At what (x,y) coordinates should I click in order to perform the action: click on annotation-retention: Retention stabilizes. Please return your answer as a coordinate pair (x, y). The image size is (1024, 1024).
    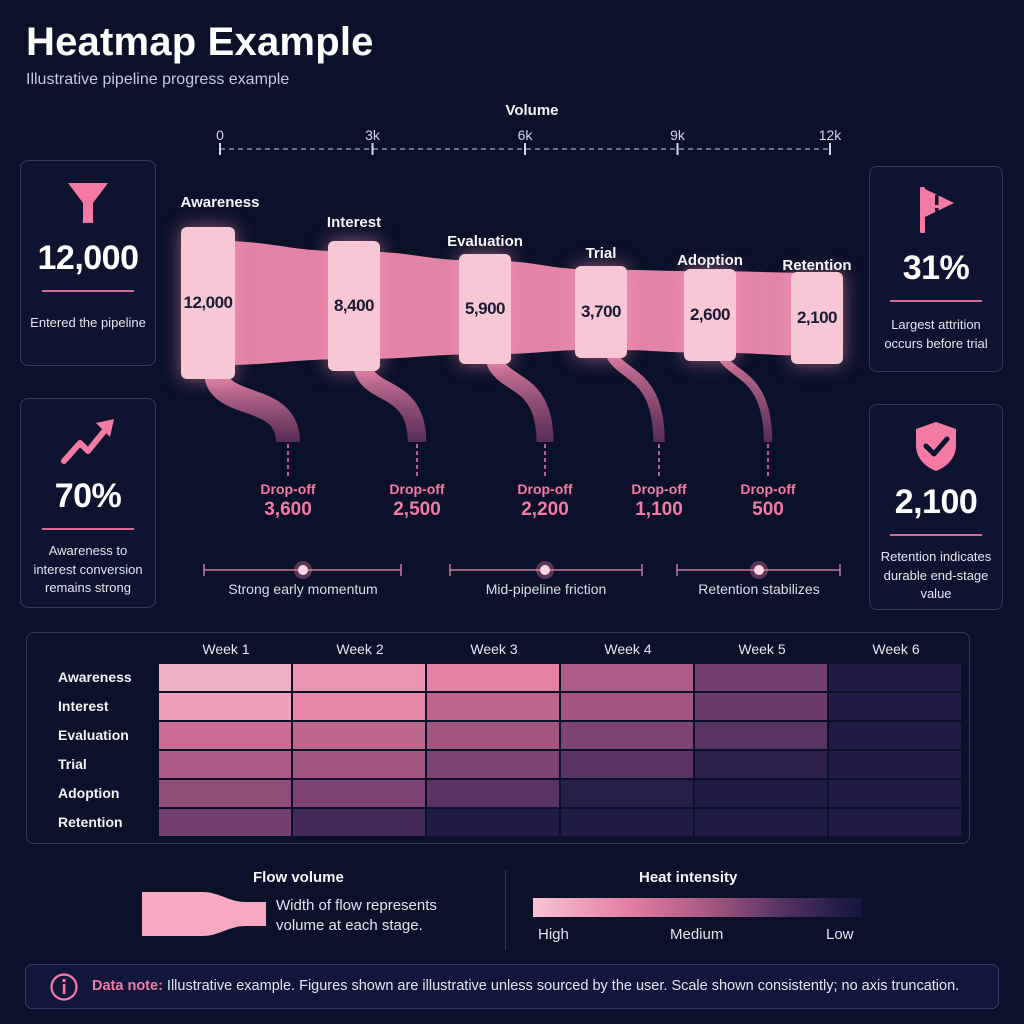
    Looking at the image, I should click on (759, 589).